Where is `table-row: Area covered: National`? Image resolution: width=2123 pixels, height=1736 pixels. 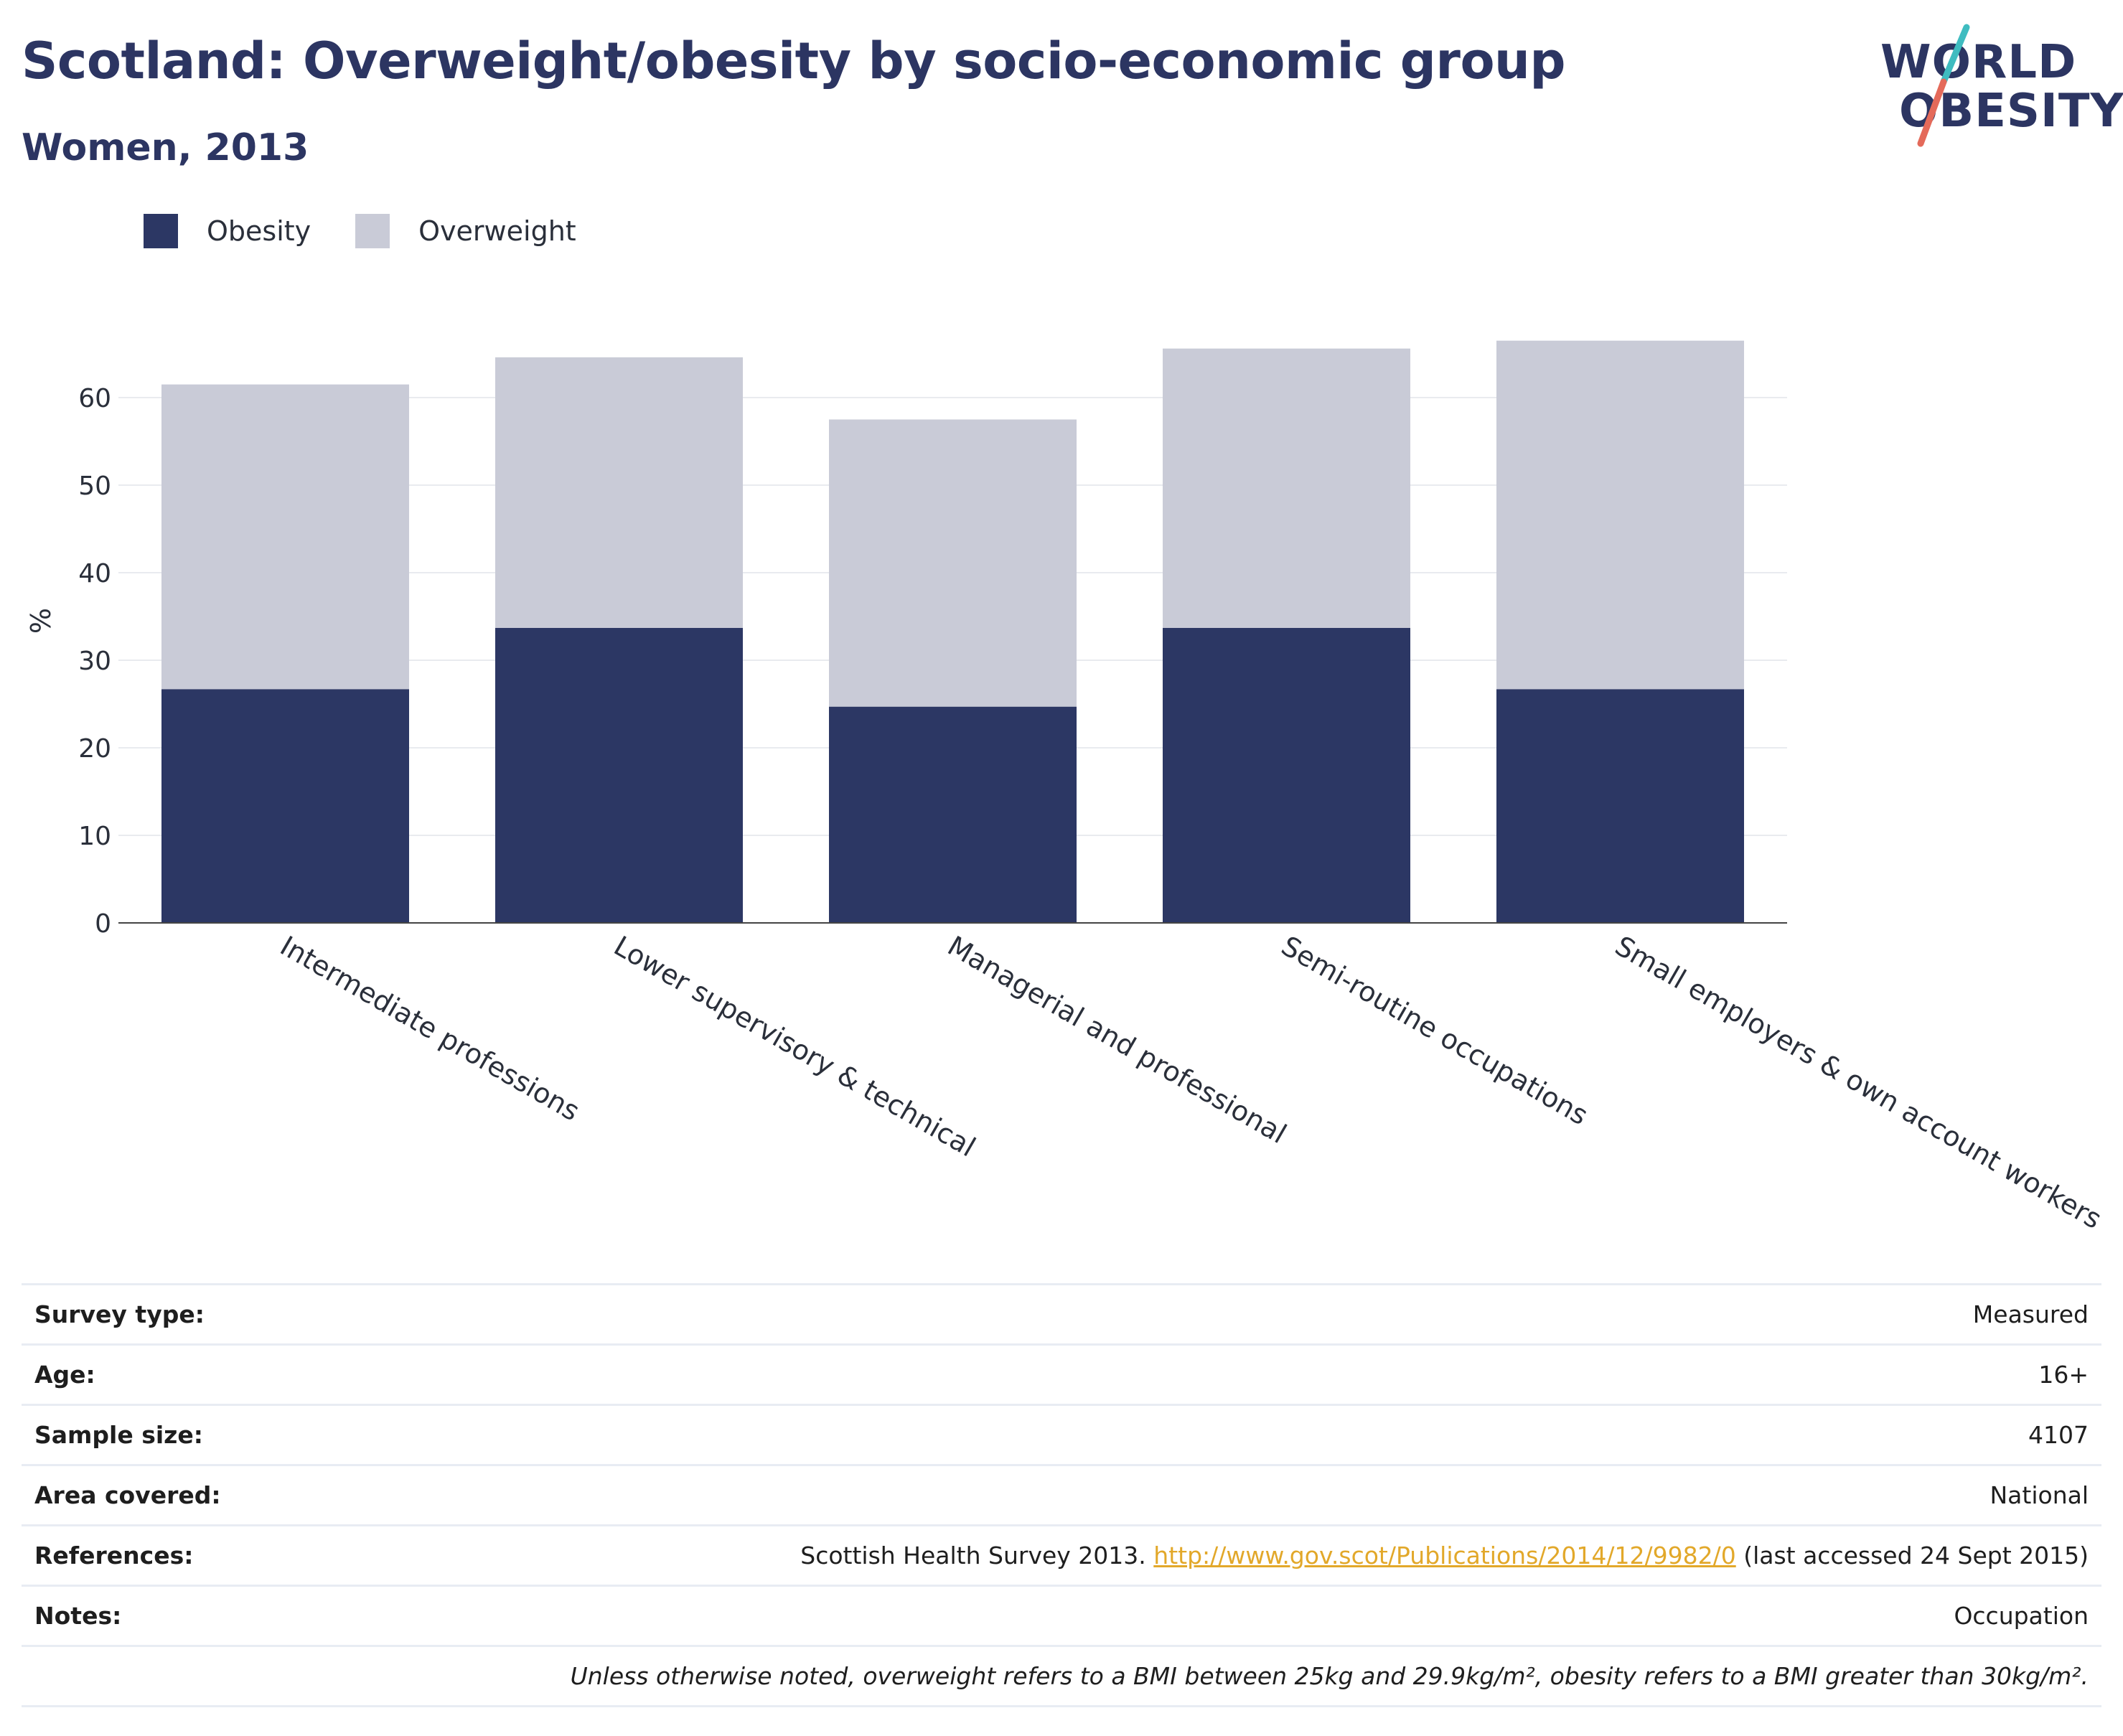
table-row: Area covered: National is located at coordinates (1061, 1495).